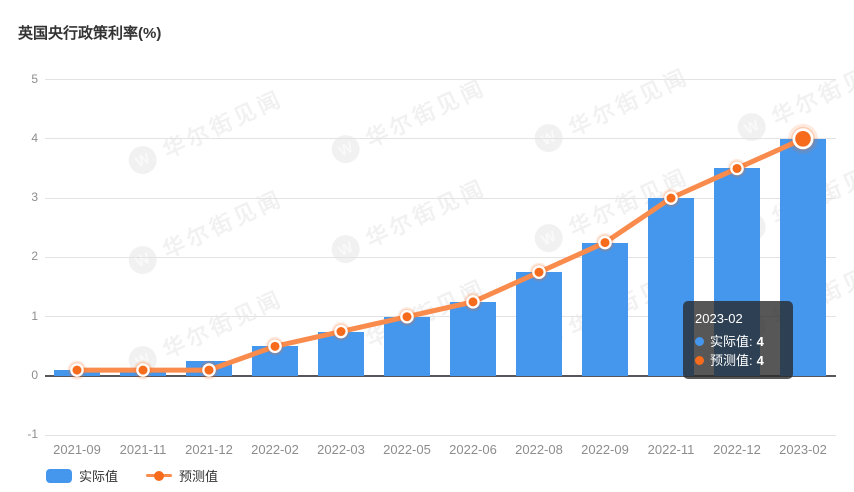  Describe the element at coordinates (34, 78) in the screenshot. I see `y-axis-label: 5` at that location.